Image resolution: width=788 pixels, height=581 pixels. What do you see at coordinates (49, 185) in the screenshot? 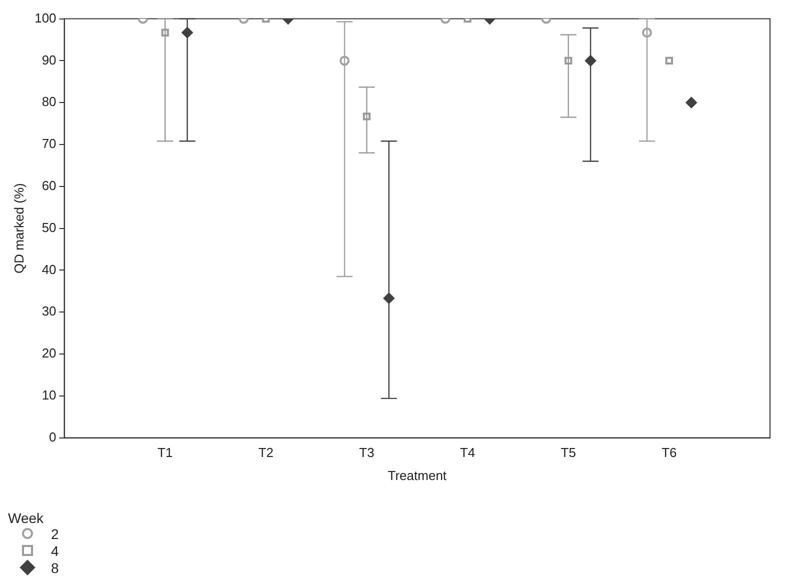
I see `y-tick-label: 60` at bounding box center [49, 185].